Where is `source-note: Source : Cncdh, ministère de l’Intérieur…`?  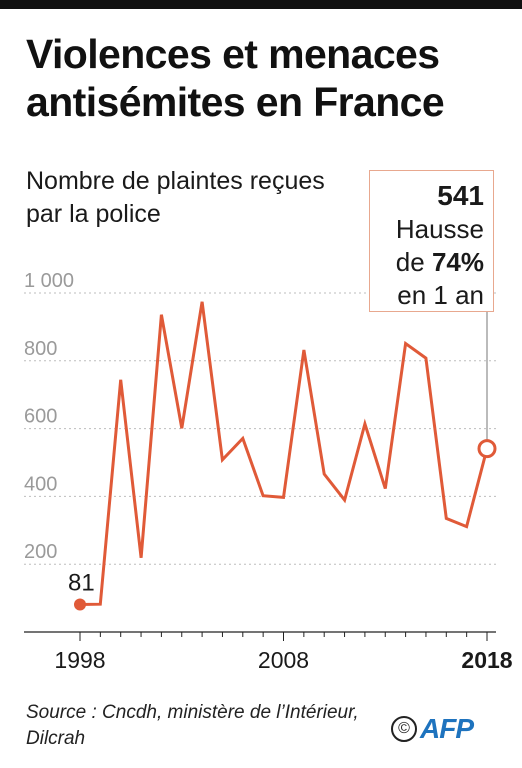
source-note: Source : Cncdh, ministère de l’Intérieur… is located at coordinates (192, 725).